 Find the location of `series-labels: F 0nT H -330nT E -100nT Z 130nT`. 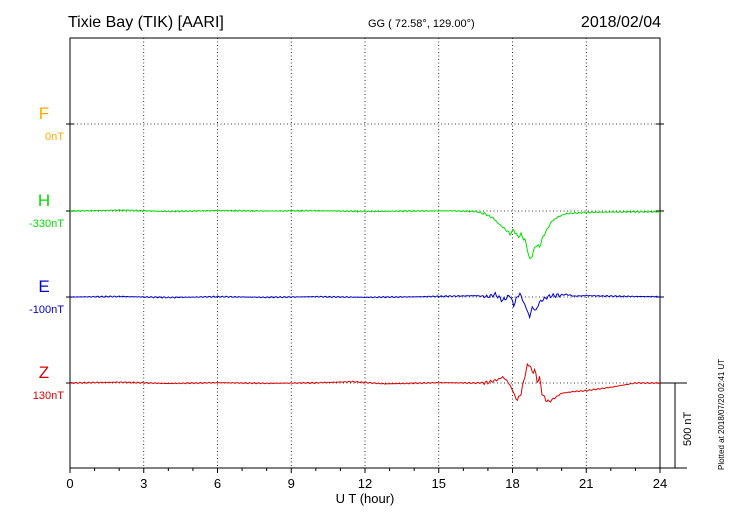

series-labels: F 0nT H -330nT E -100nT Z 130nT is located at coordinates (46, 253).